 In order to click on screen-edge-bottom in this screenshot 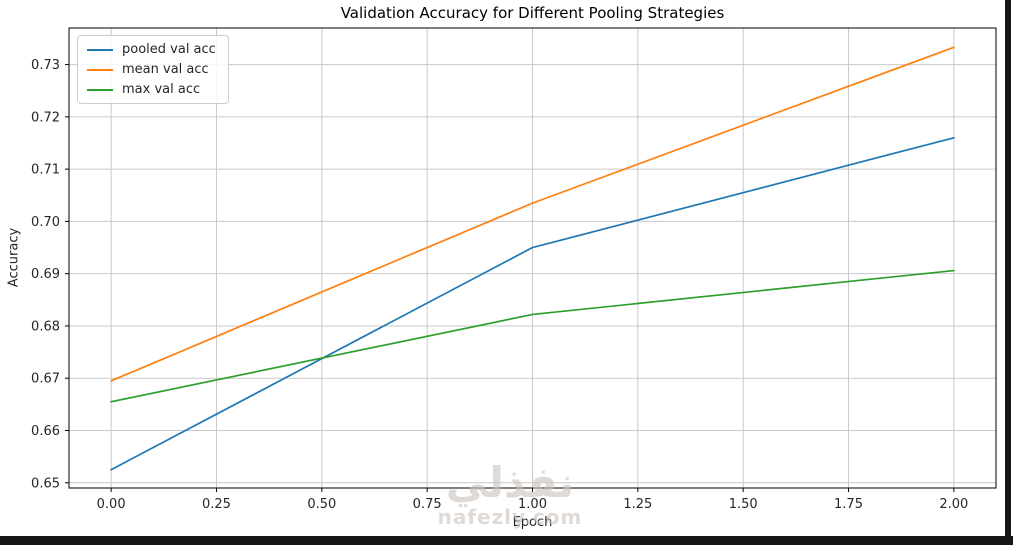, I will do `click(506, 540)`.